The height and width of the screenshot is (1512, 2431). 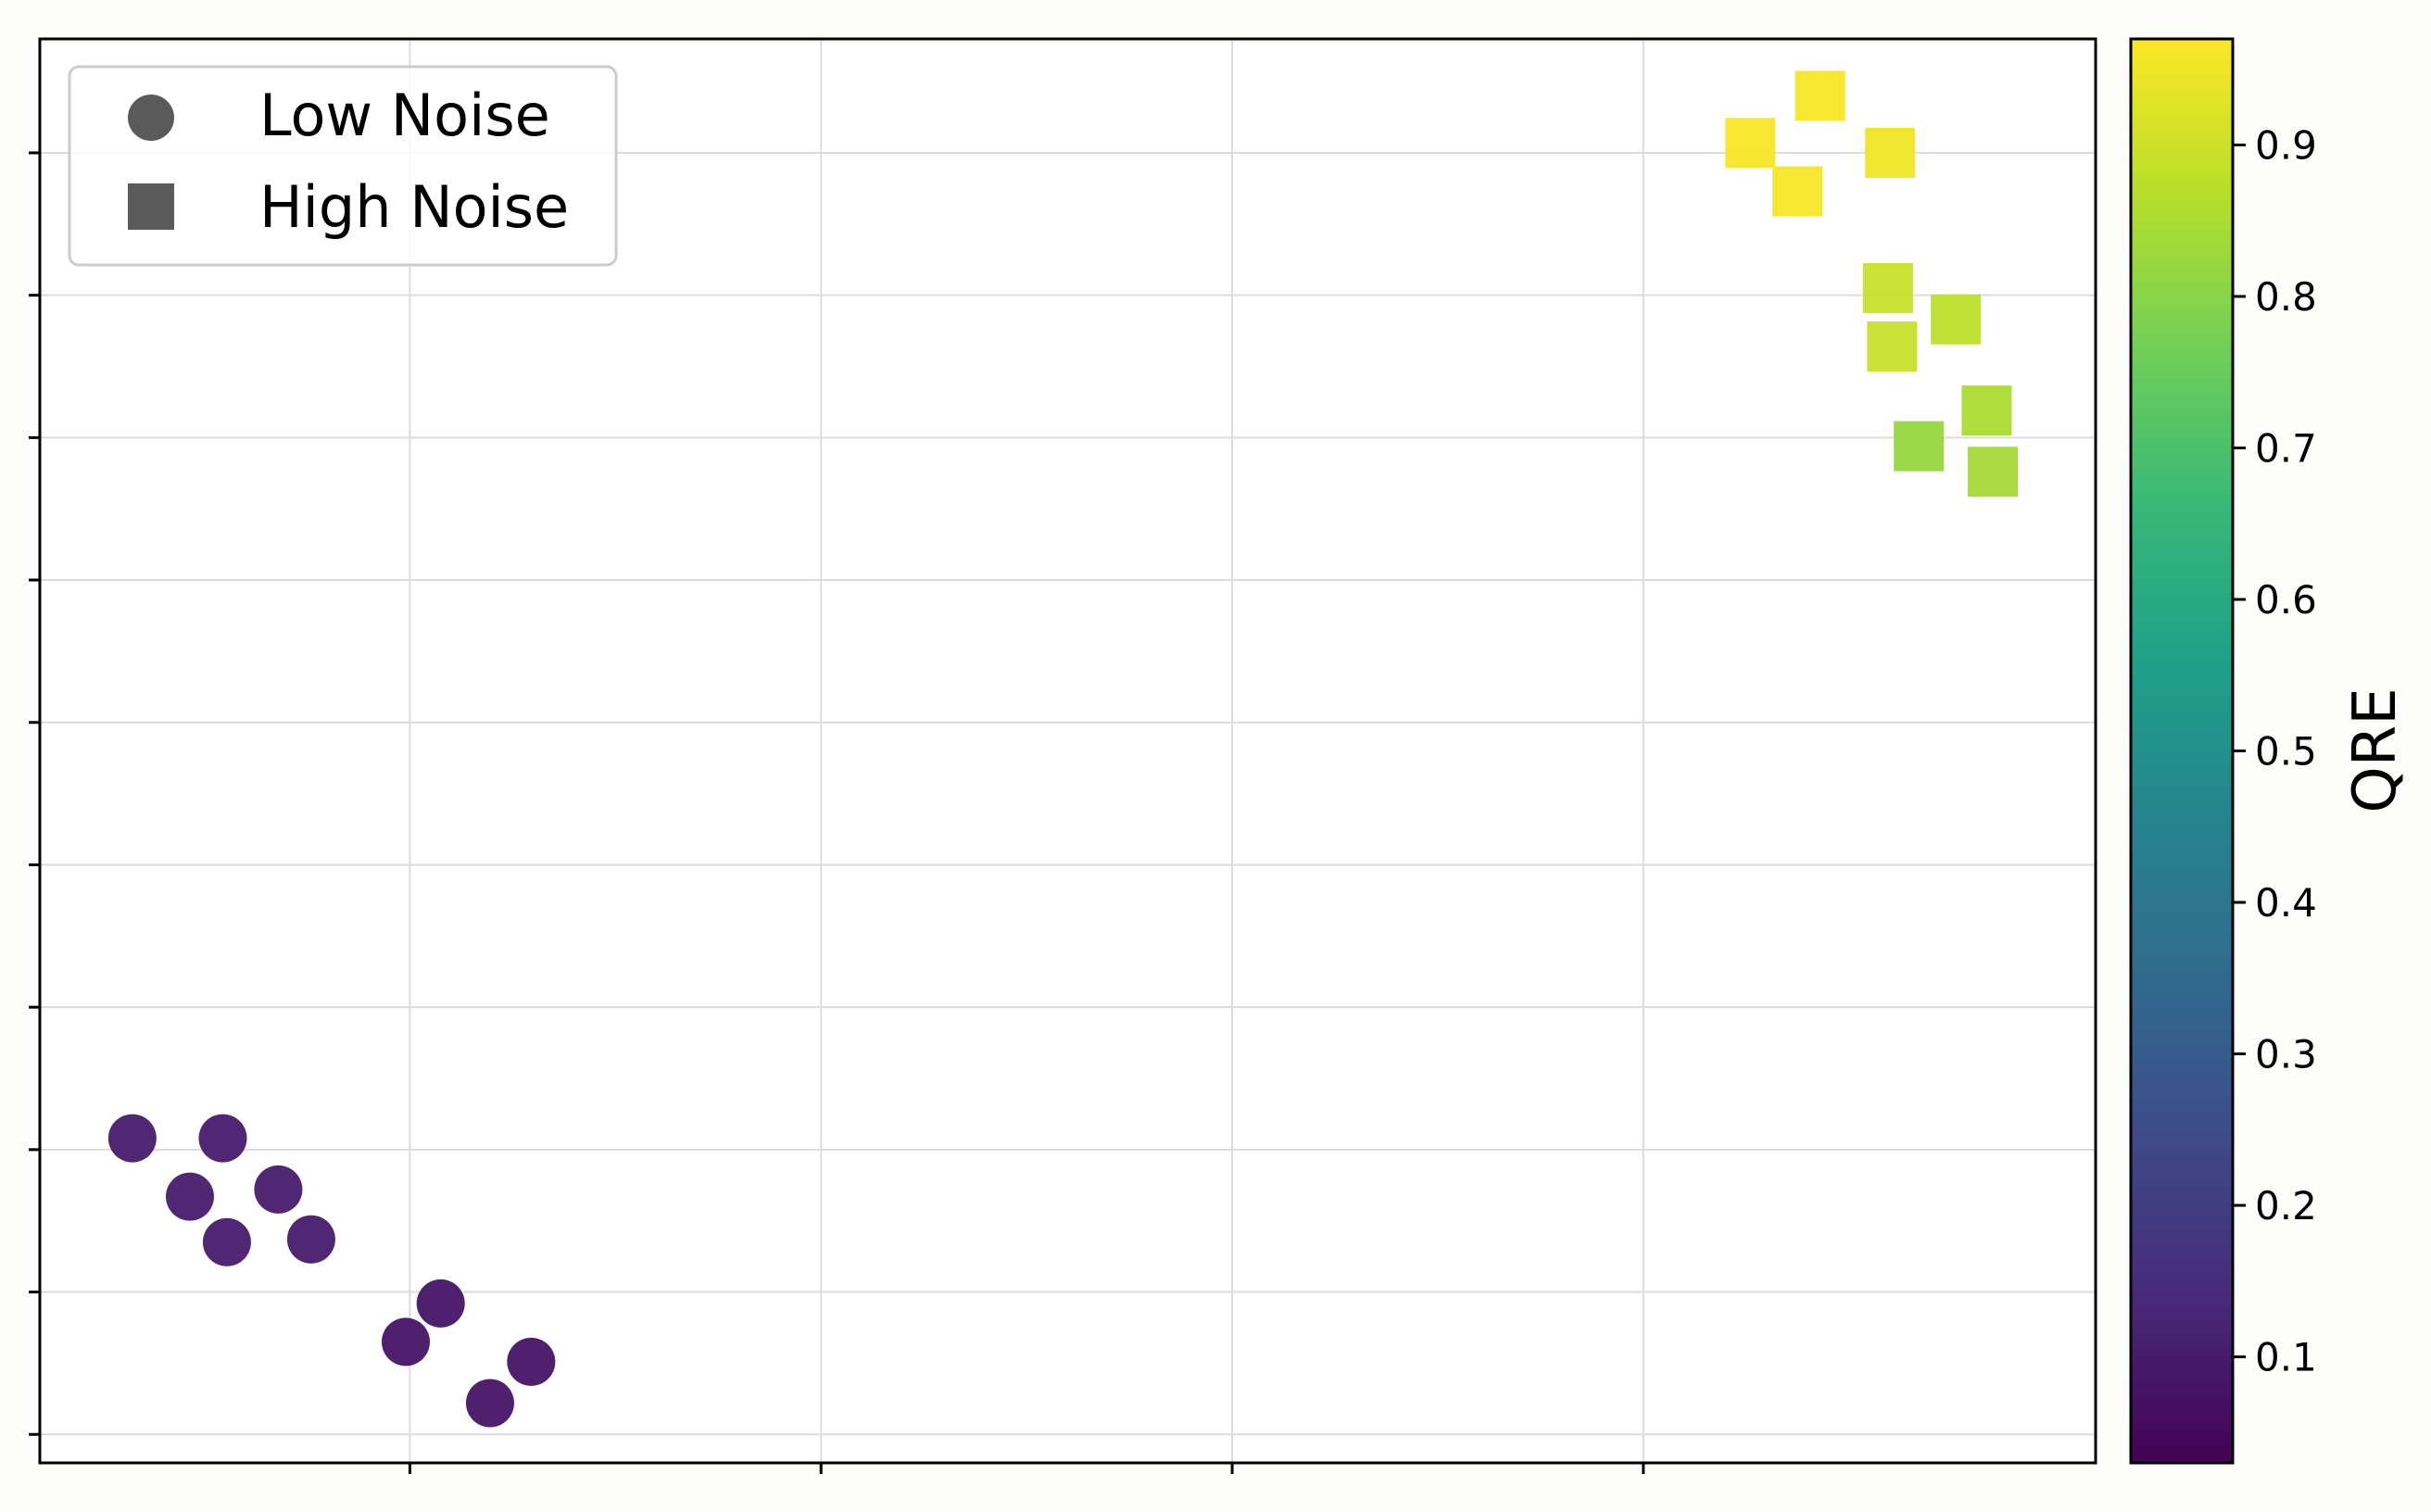 I want to click on colorbar-tick-label: 0.2, so click(x=2286, y=1205).